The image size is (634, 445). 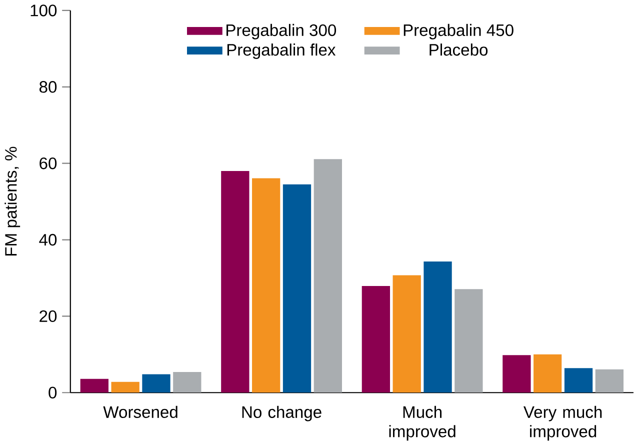 What do you see at coordinates (281, 51) in the screenshot?
I see `legend-label: Pregabalin flex` at bounding box center [281, 51].